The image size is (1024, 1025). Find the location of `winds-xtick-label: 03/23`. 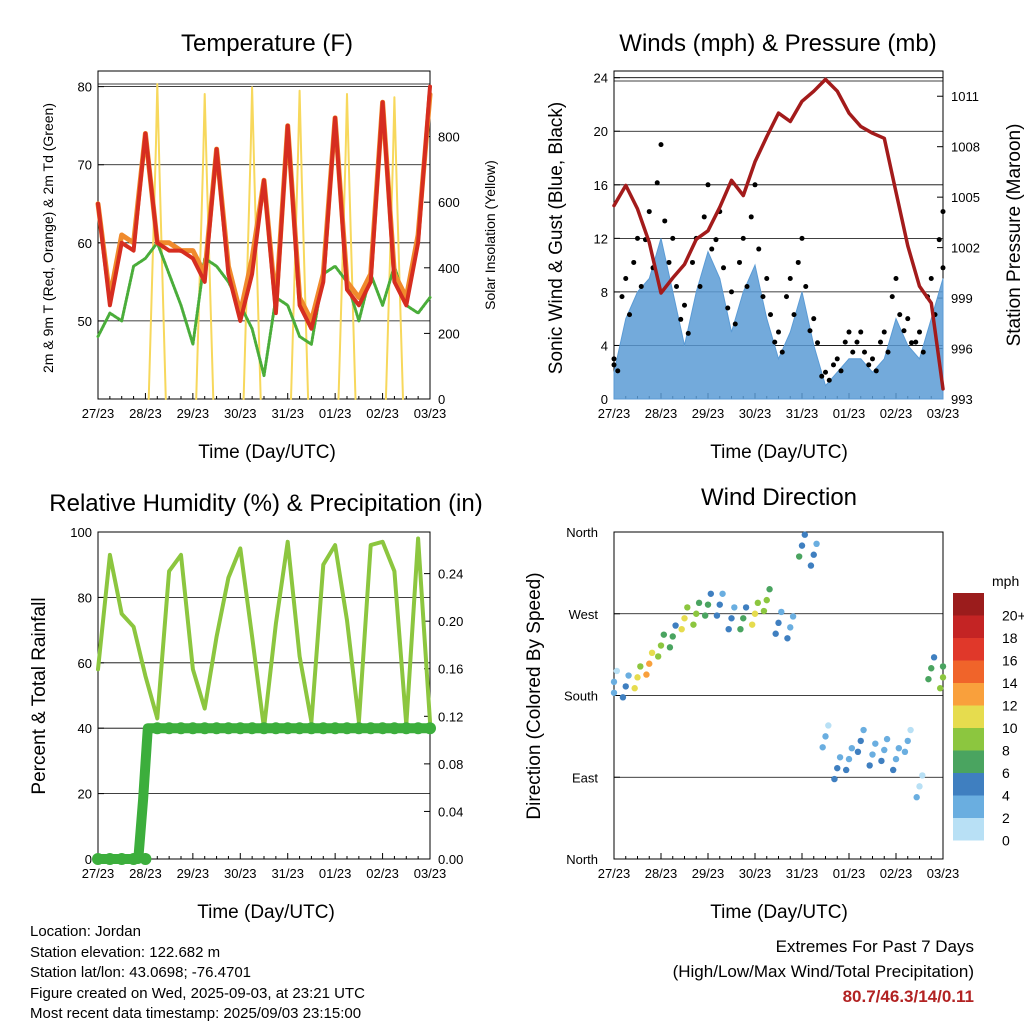

winds-xtick-label: 03/23 is located at coordinates (943, 413).